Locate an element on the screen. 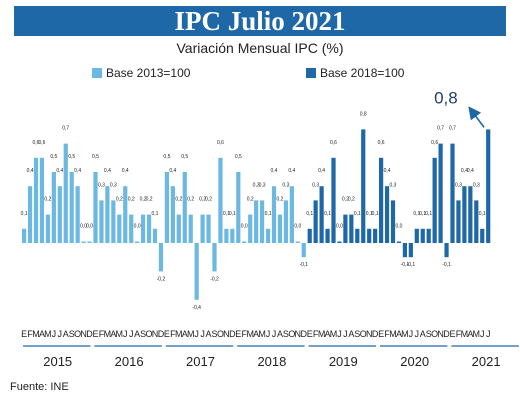 The height and width of the screenshot is (403, 520). month-label-2017-7: J is located at coordinates (202, 334).